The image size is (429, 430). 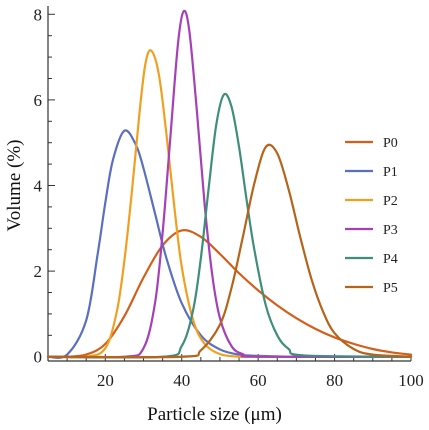 What do you see at coordinates (390, 230) in the screenshot?
I see `legend-label-p3: P3` at bounding box center [390, 230].